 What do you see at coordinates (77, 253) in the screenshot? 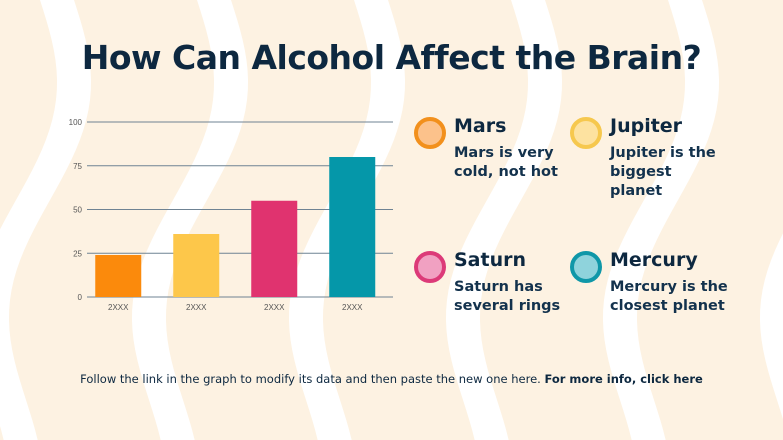
I see `y-tick-label: 25` at bounding box center [77, 253].